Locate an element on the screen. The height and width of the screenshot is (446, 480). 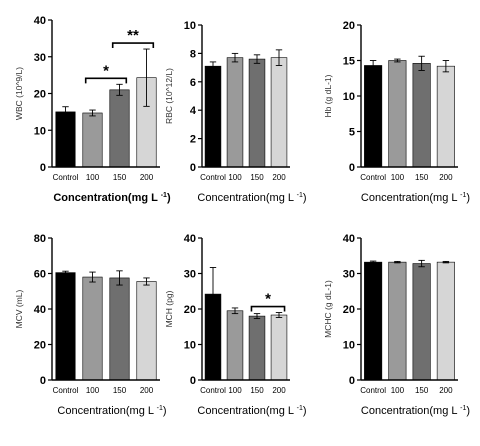
y-tick-label: 60 is located at coordinates (40, 275).